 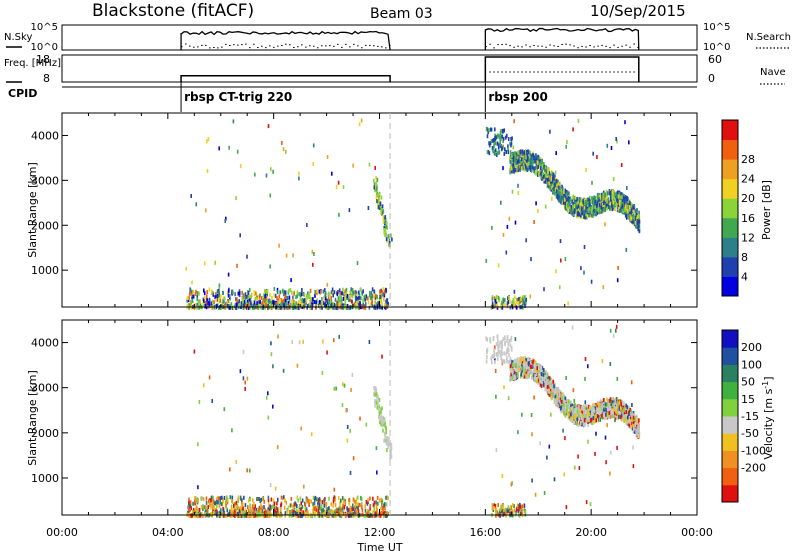 What do you see at coordinates (379, 68) in the screenshot?
I see `frequency-frame` at bounding box center [379, 68].